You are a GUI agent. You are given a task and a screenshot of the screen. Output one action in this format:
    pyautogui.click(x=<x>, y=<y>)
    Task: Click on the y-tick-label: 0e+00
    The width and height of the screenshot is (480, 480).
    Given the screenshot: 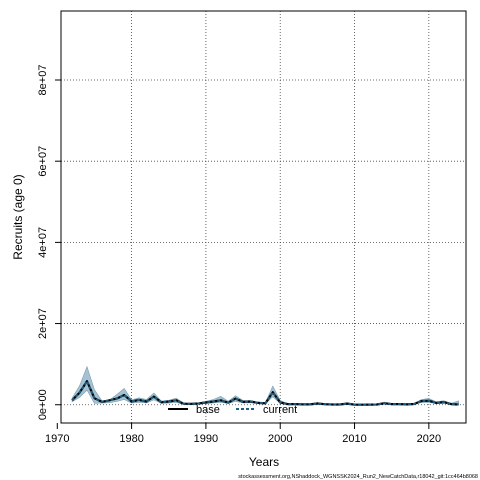 What is the action you would take?
    pyautogui.click(x=43, y=404)
    